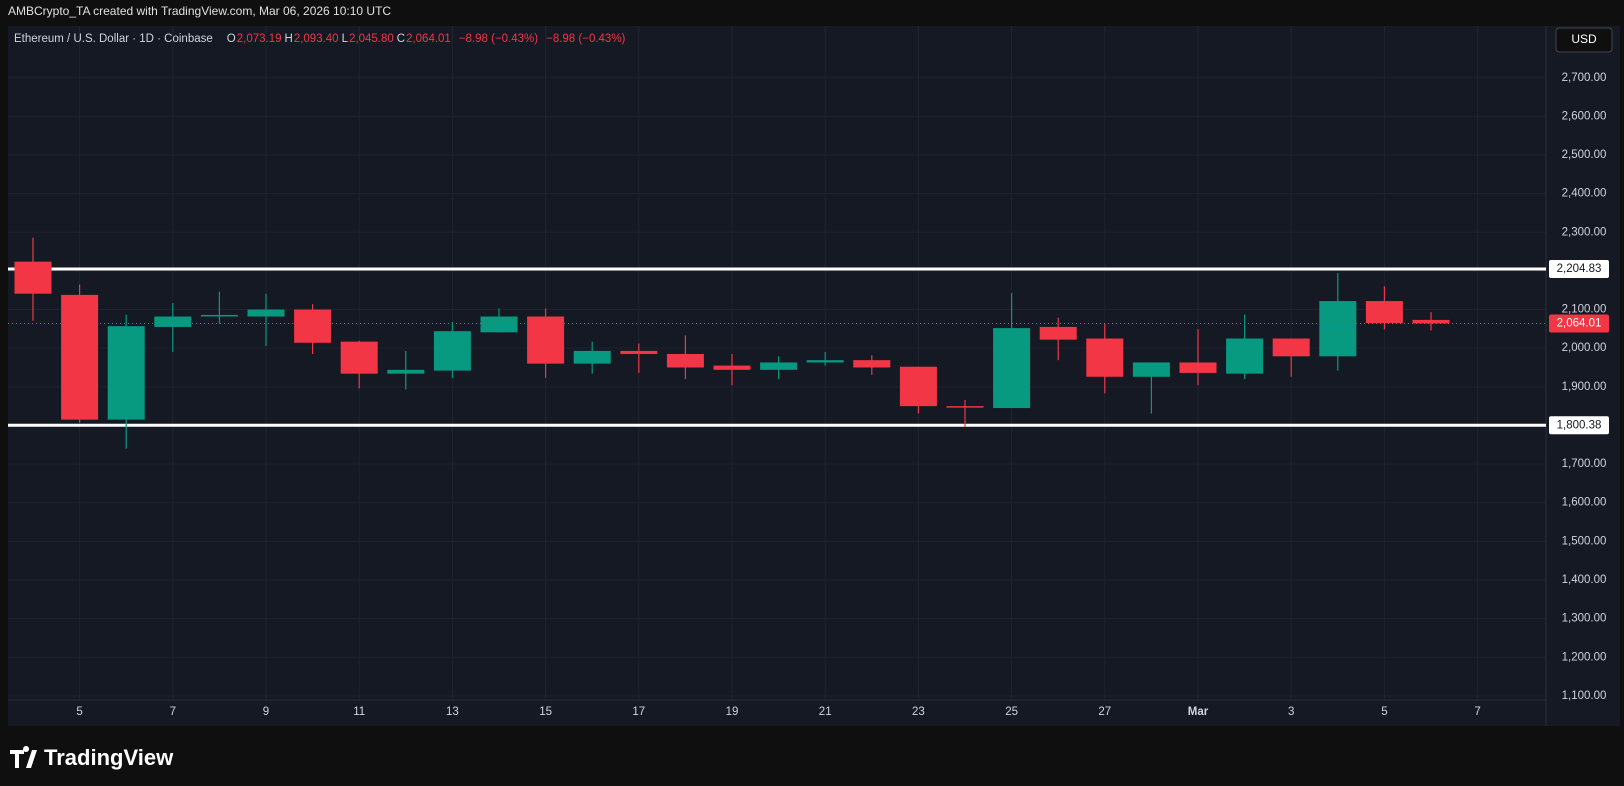 The width and height of the screenshot is (1624, 786). I want to click on y-tick-label: 1,200.00, so click(1584, 657).